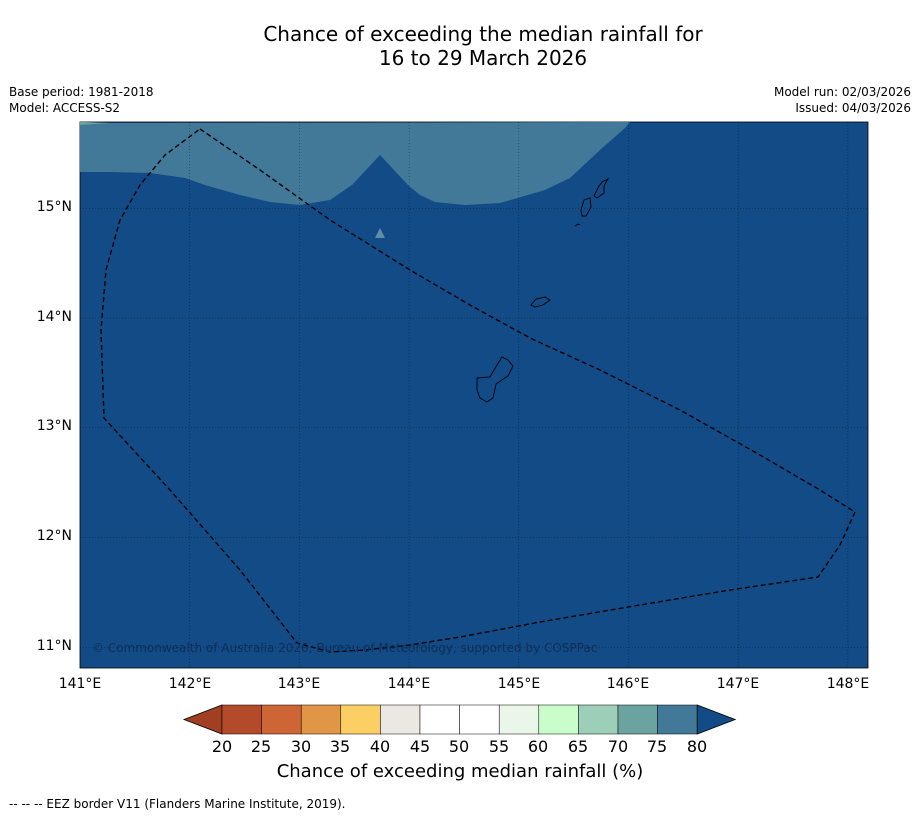  What do you see at coordinates (601, 188) in the screenshot?
I see `saipan-island` at bounding box center [601, 188].